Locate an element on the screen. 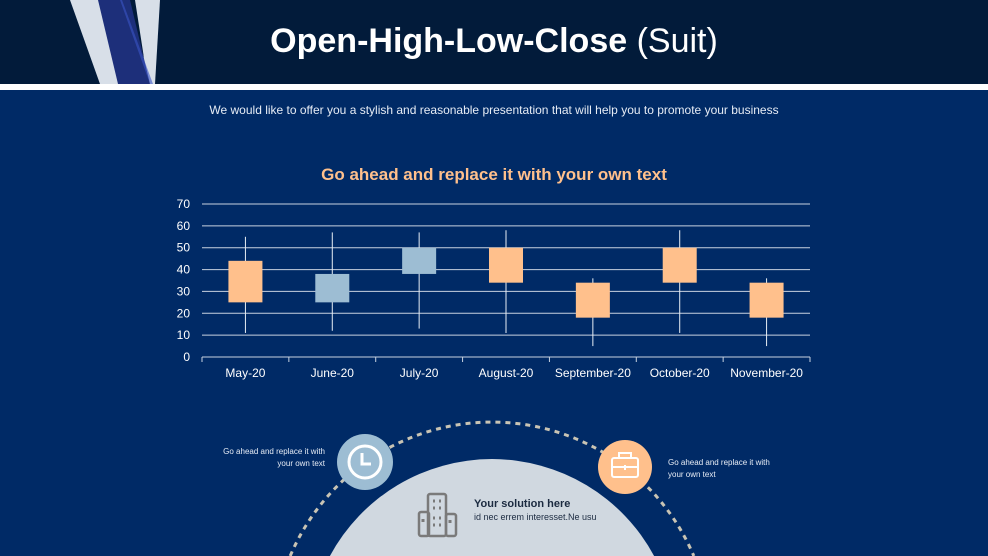 The width and height of the screenshot is (988, 556). y-tick-label: 40 is located at coordinates (184, 270).